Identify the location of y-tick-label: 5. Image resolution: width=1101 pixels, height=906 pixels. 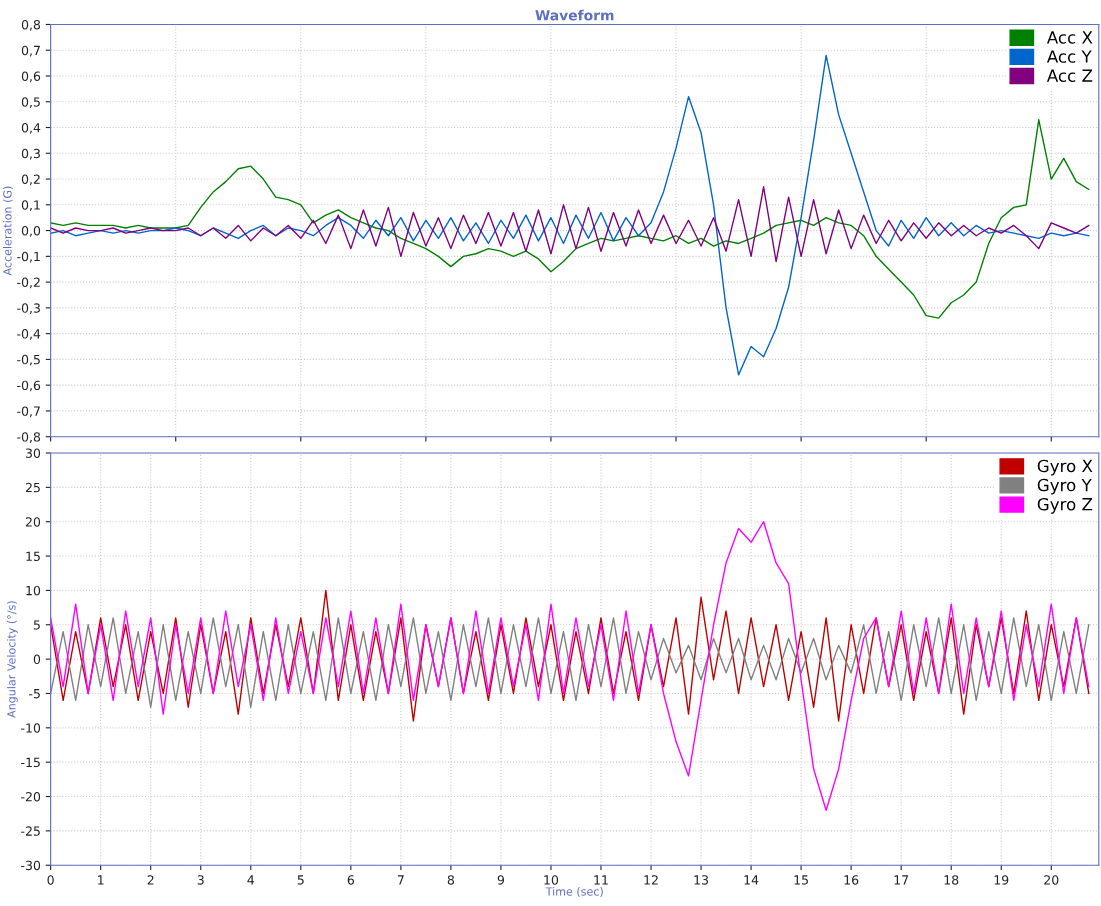
(36, 625).